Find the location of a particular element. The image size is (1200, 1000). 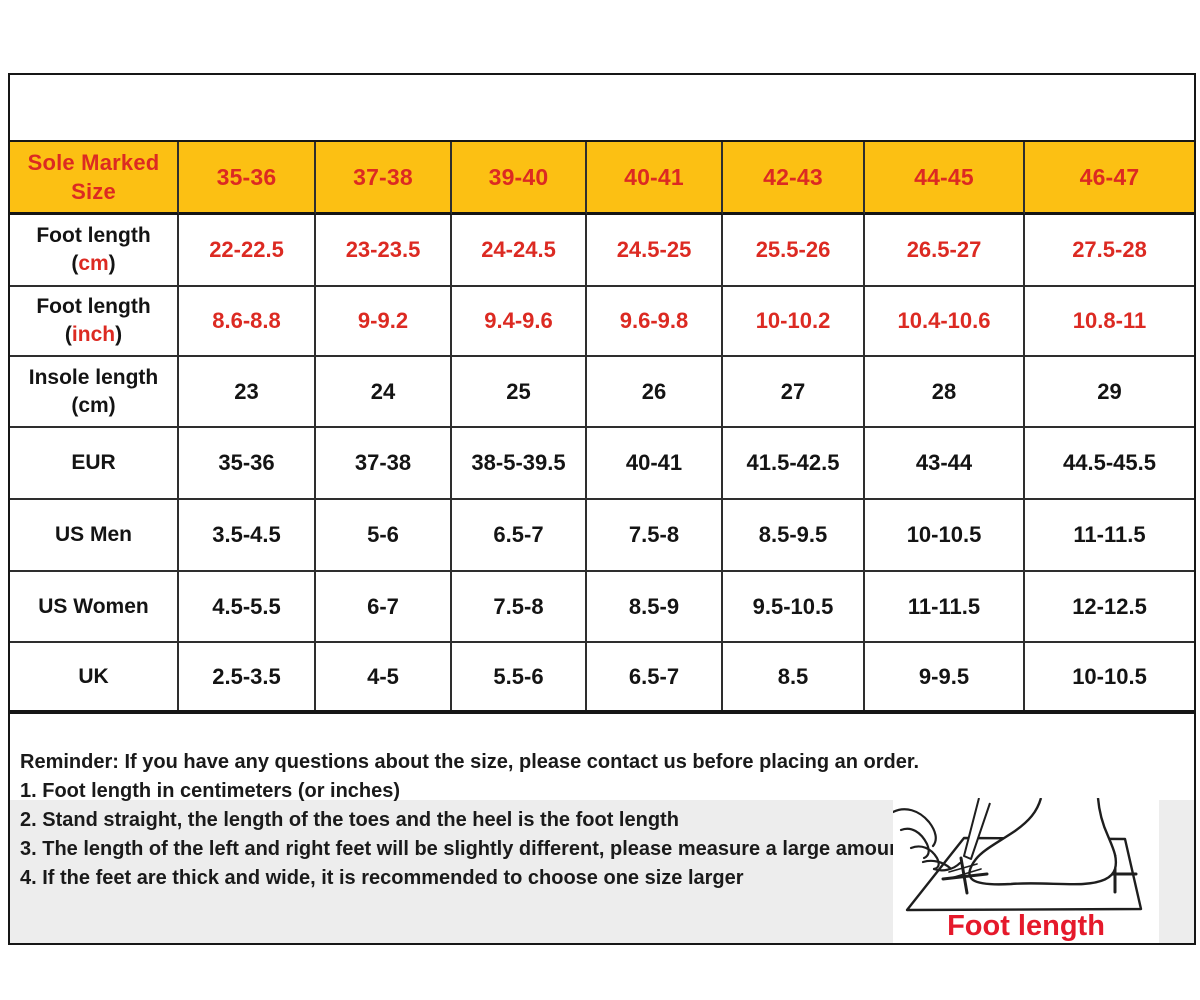

column-header-46-47: 46-47 is located at coordinates (1109, 178).